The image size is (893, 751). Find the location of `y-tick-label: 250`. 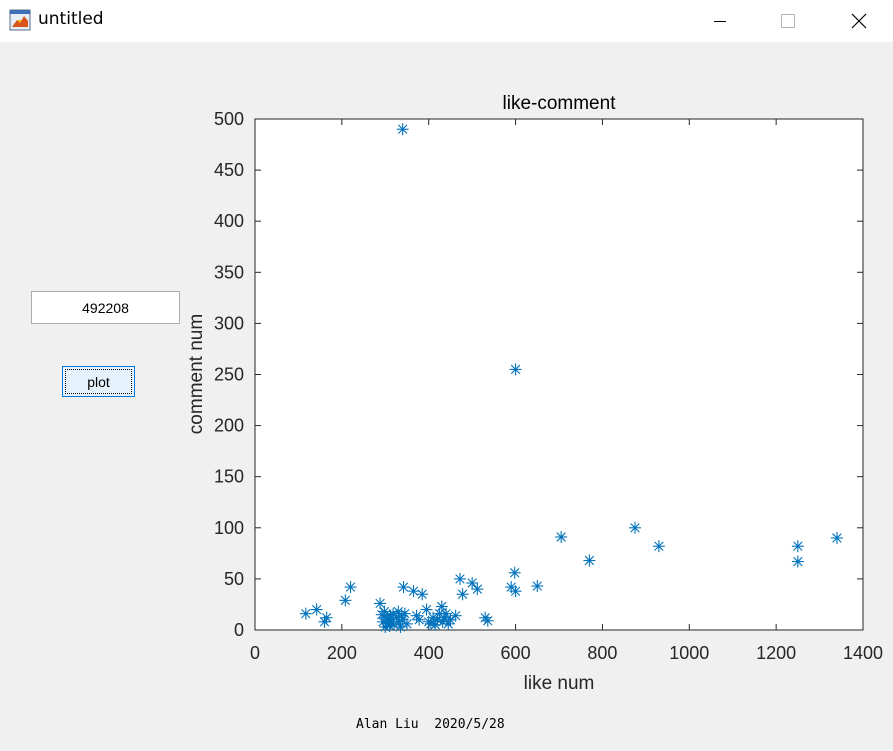

y-tick-label: 250 is located at coordinates (229, 375).